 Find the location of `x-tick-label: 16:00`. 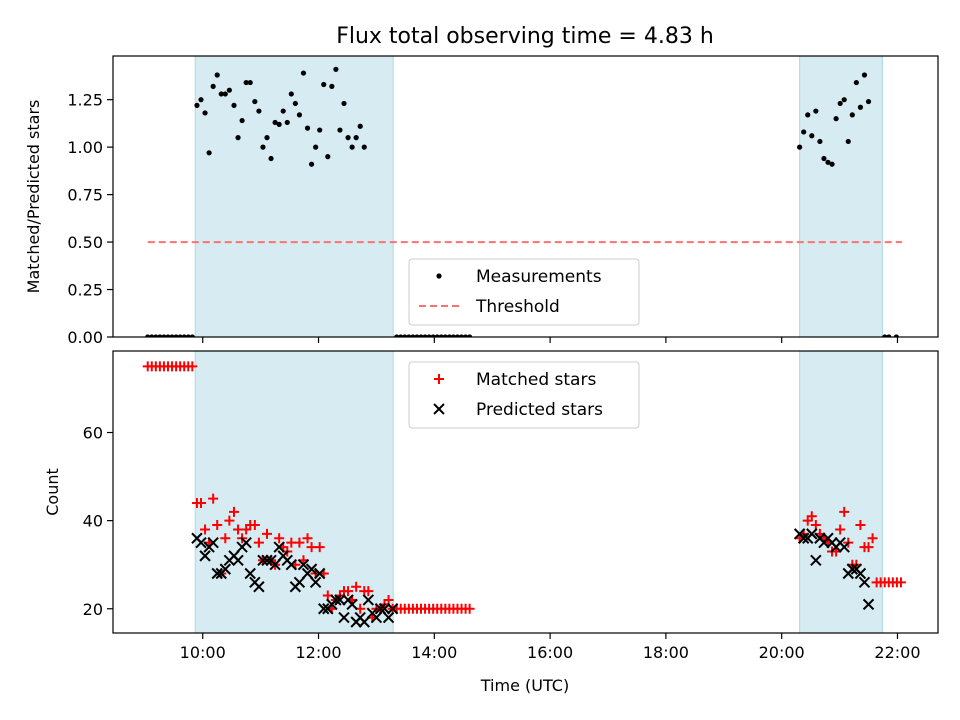

x-tick-label: 16:00 is located at coordinates (550, 652).